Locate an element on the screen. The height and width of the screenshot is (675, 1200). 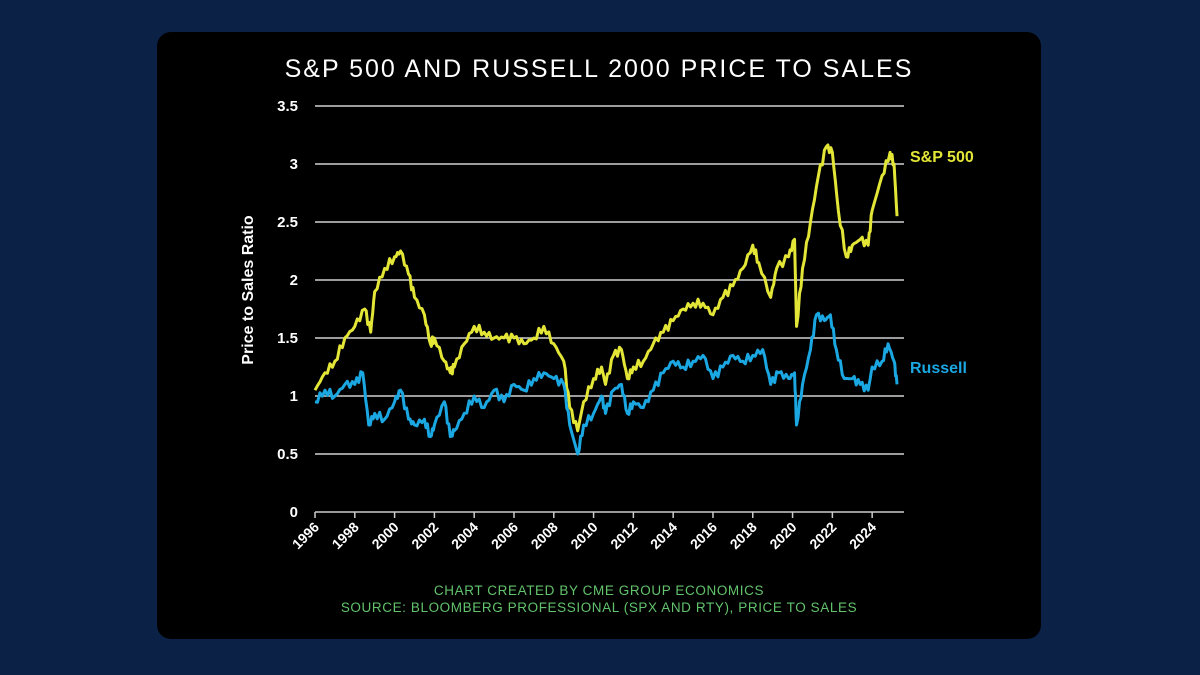
y-tick-label: 3.5 is located at coordinates (287, 106).